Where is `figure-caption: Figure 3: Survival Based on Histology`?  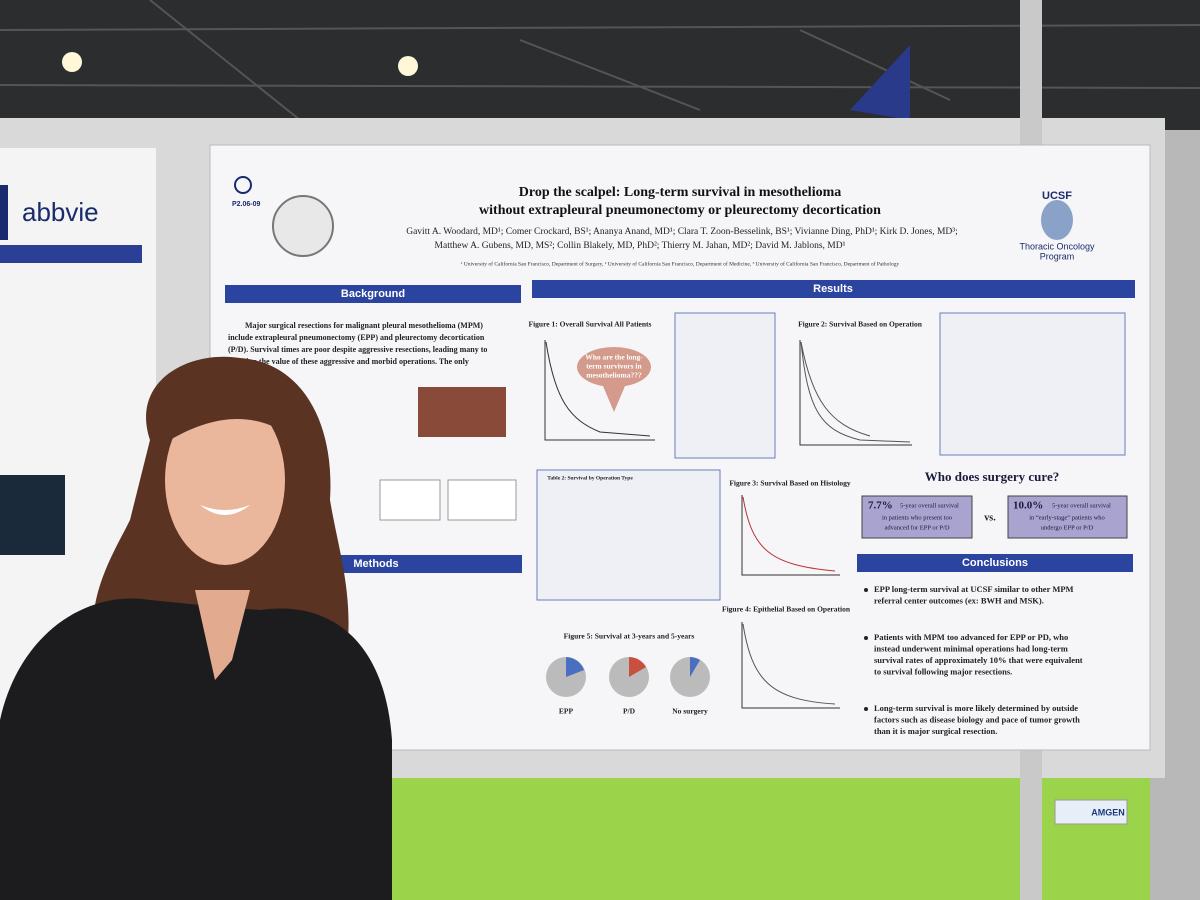
figure-caption: Figure 3: Survival Based on Histology is located at coordinates (790, 483).